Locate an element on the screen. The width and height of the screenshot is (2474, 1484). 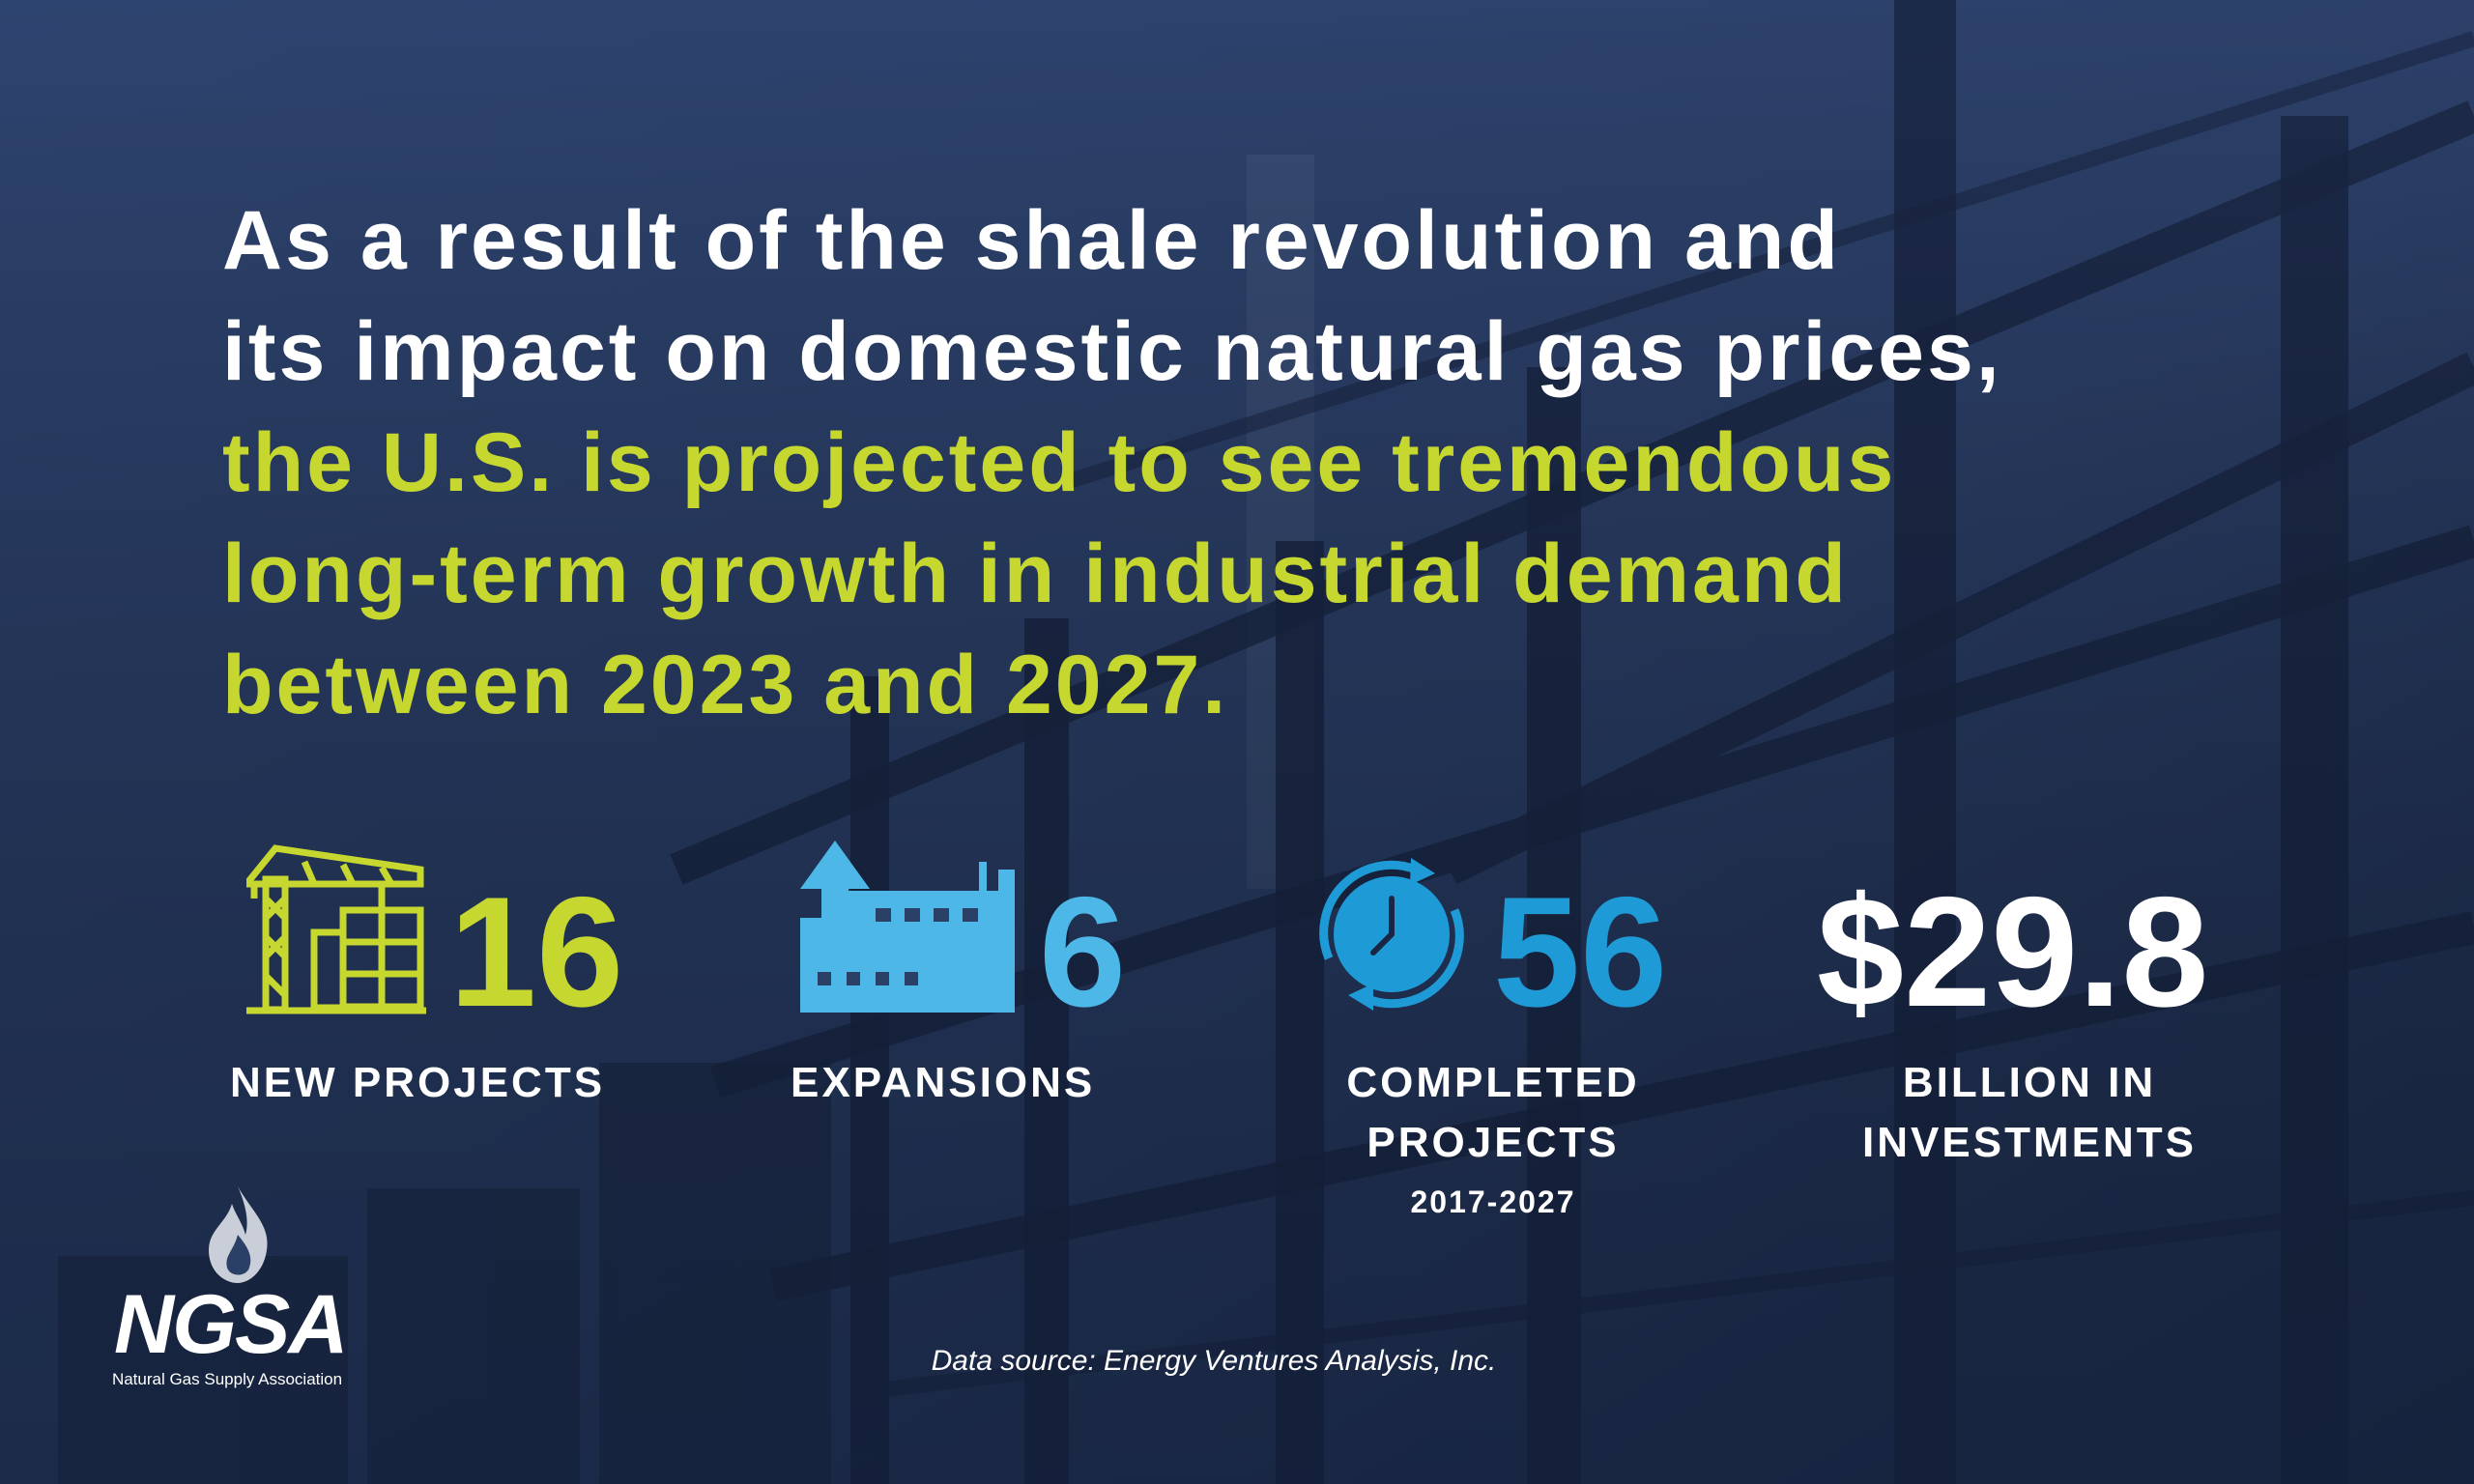
stat-label-investments-line-1: BILLION IN is located at coordinates (2030, 1083).